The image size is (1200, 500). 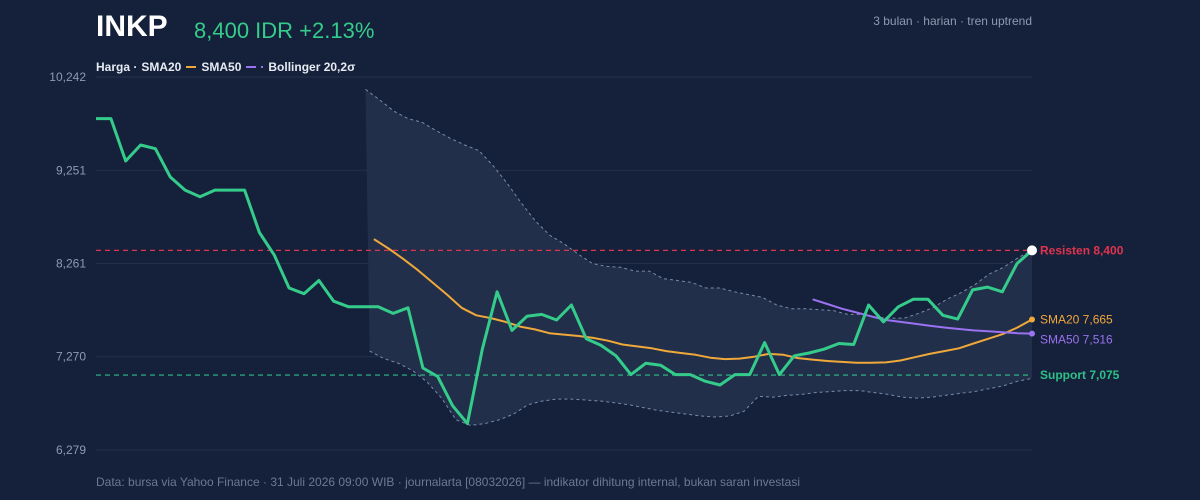 What do you see at coordinates (71, 170) in the screenshot?
I see `y-tick-label: 9,251` at bounding box center [71, 170].